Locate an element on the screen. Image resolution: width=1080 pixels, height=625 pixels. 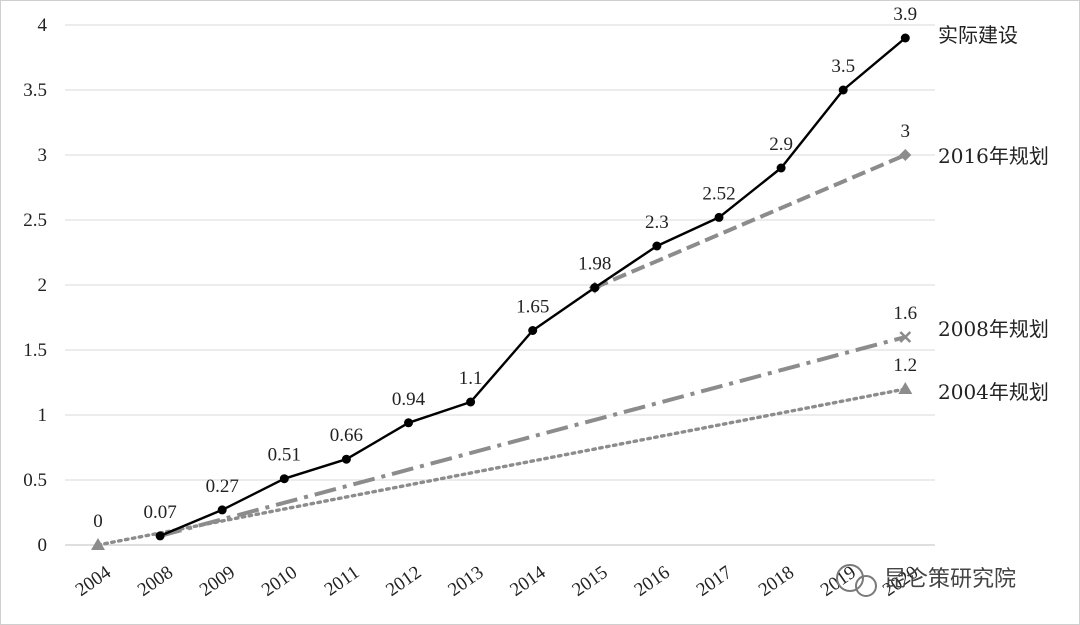
y-tick-label: 0 is located at coordinates (43, 545).